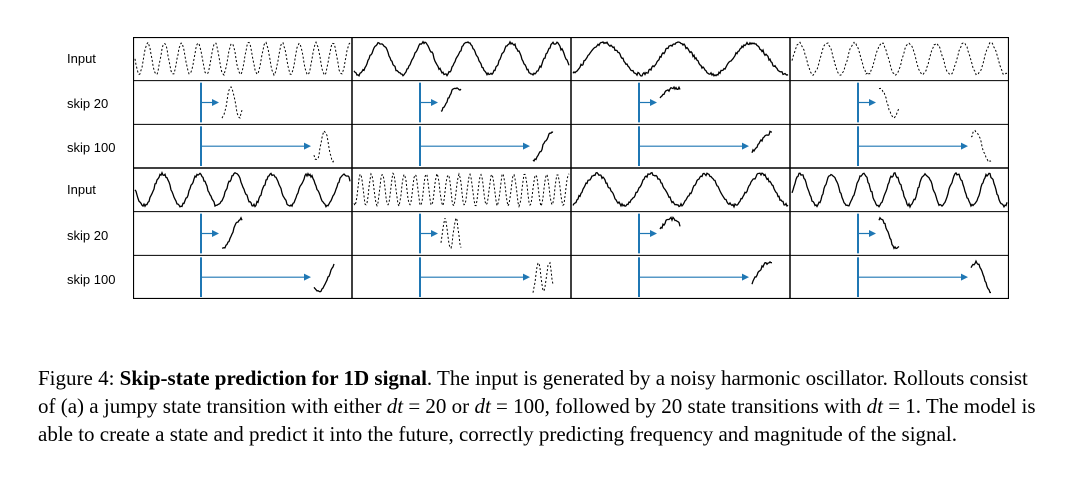  I want to click on jump-arrow-head-2-1-skip20, so click(215, 233).